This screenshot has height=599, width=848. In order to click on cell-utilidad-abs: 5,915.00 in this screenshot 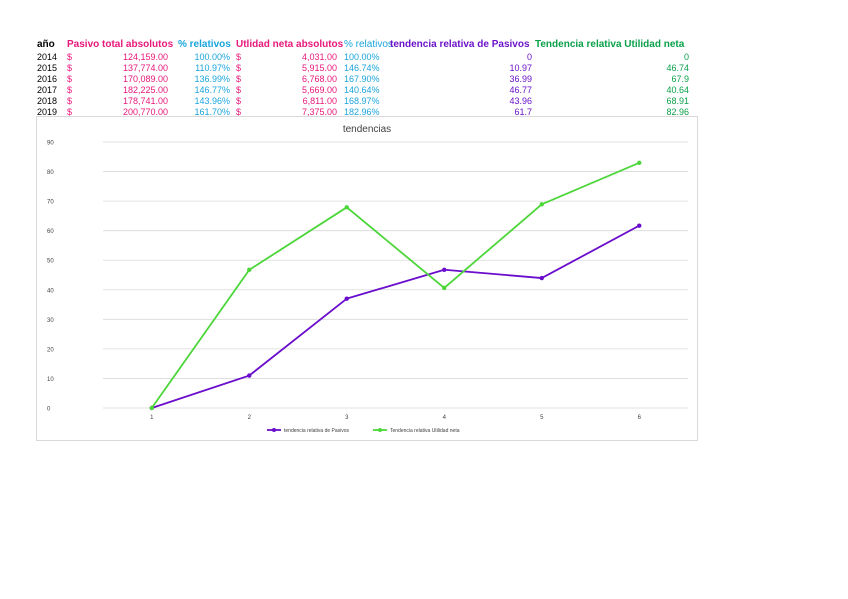, I will do `click(319, 67)`.